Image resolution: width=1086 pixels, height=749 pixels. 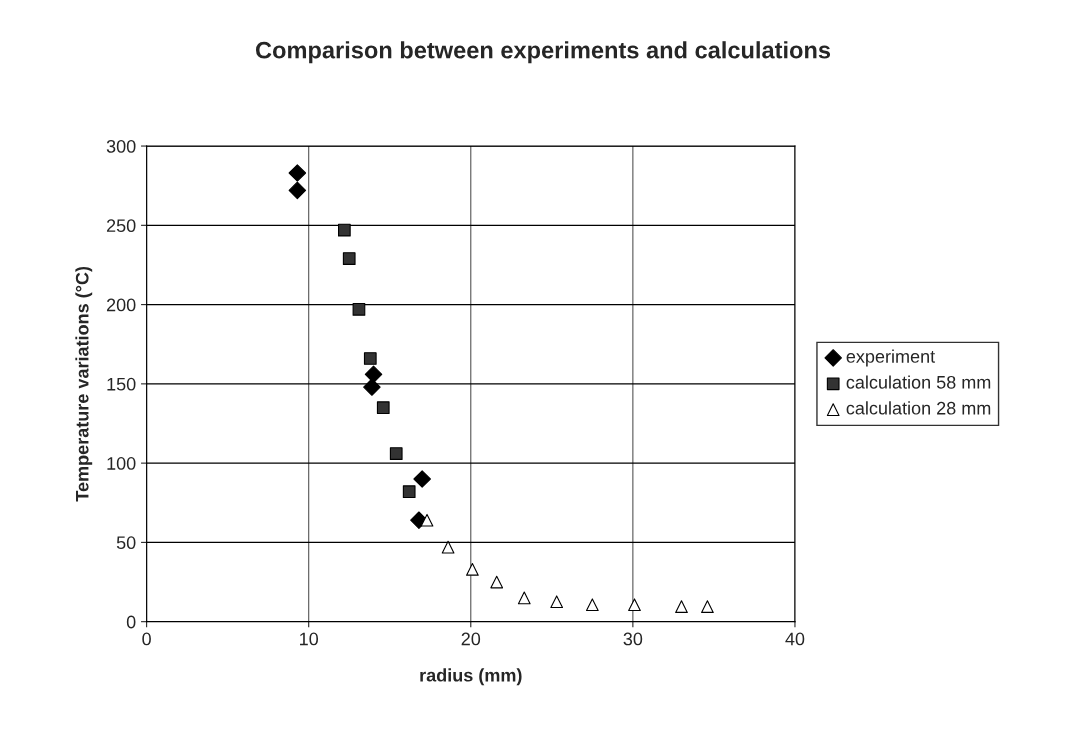 I want to click on x-tick-label: 20, so click(x=471, y=639).